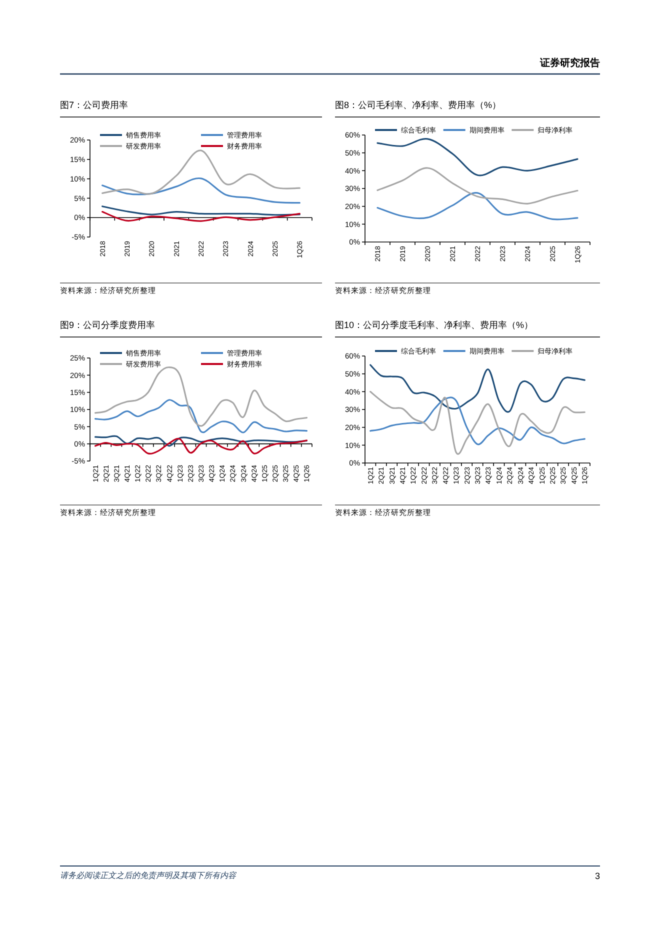  Describe the element at coordinates (434, 325) in the screenshot. I see `chart-title: 图10：公司分季度毛利率、净利率、费用率（%）` at that location.